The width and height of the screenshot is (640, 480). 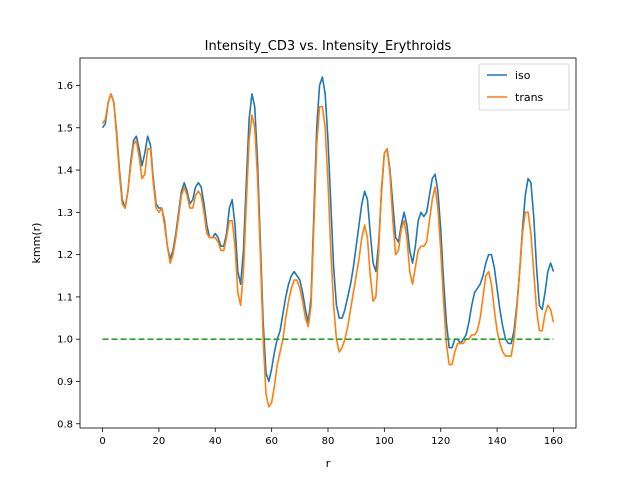 What do you see at coordinates (328, 463) in the screenshot?
I see `x-axis-label: r` at bounding box center [328, 463].